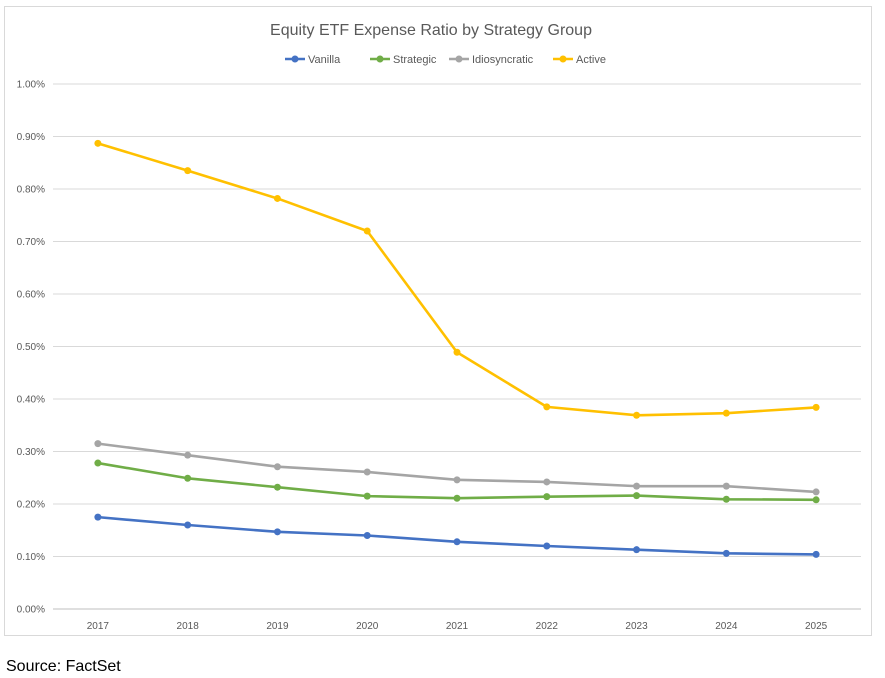 The width and height of the screenshot is (885, 678). What do you see at coordinates (31, 452) in the screenshot?
I see `y-tick-label: 0.30%` at bounding box center [31, 452].